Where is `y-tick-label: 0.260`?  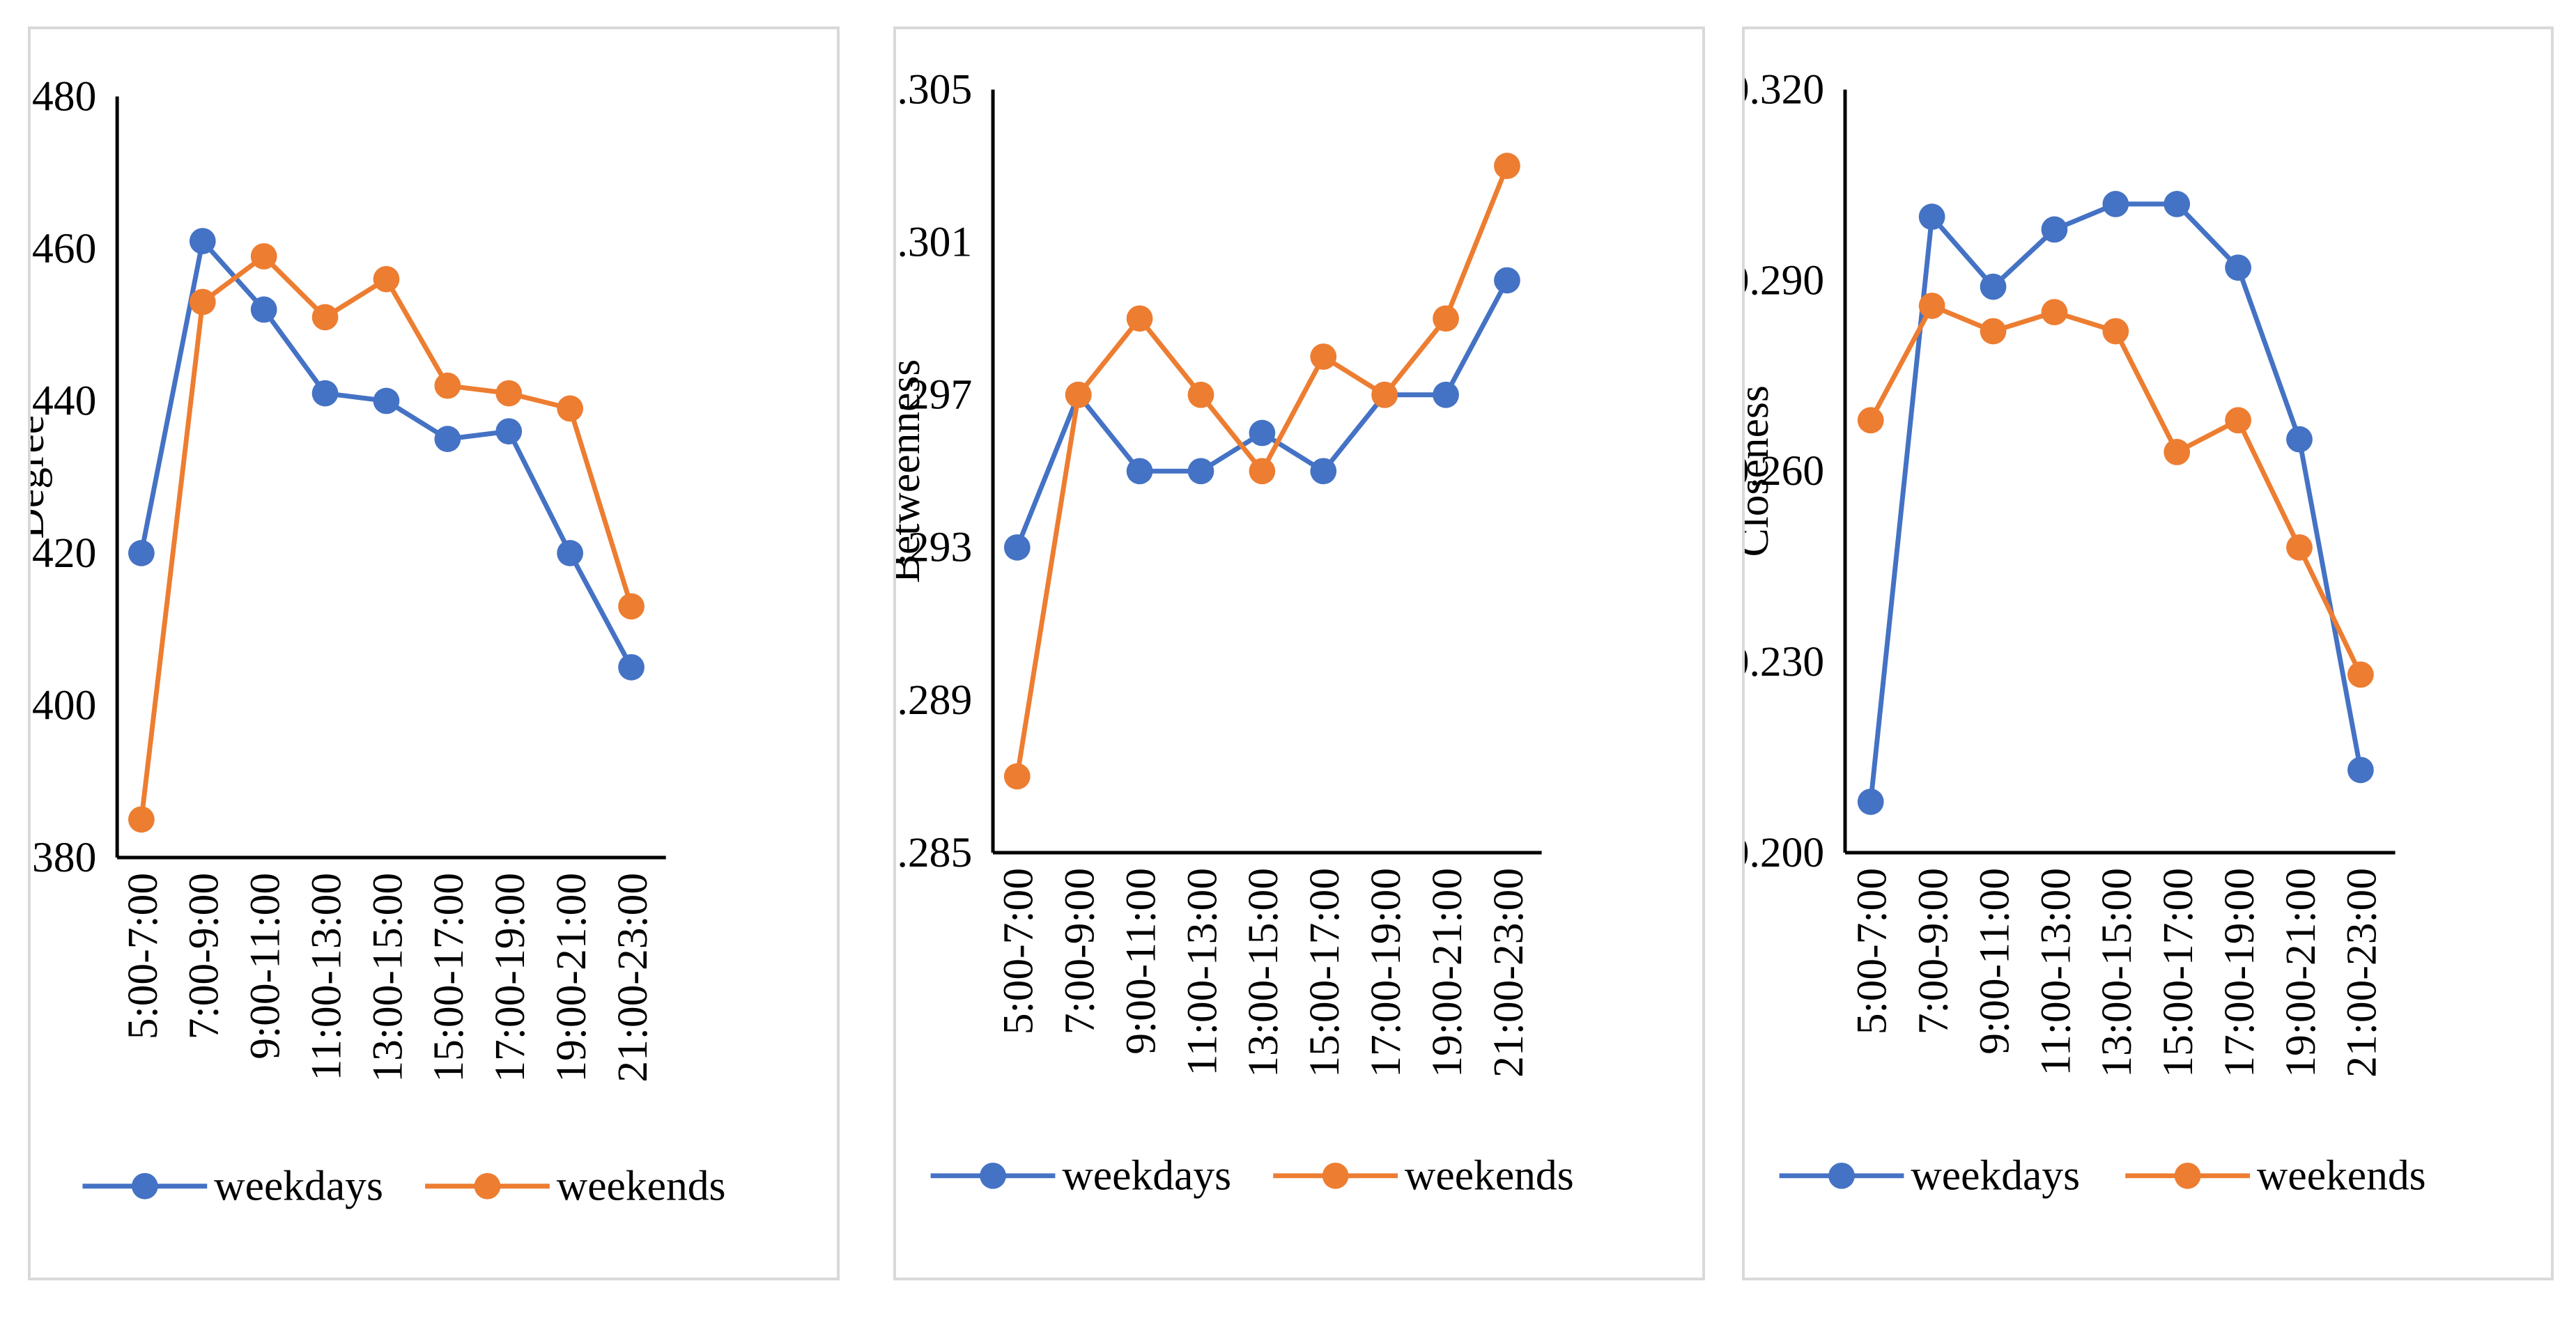
y-tick-label: 0.260 is located at coordinates (1784, 471).